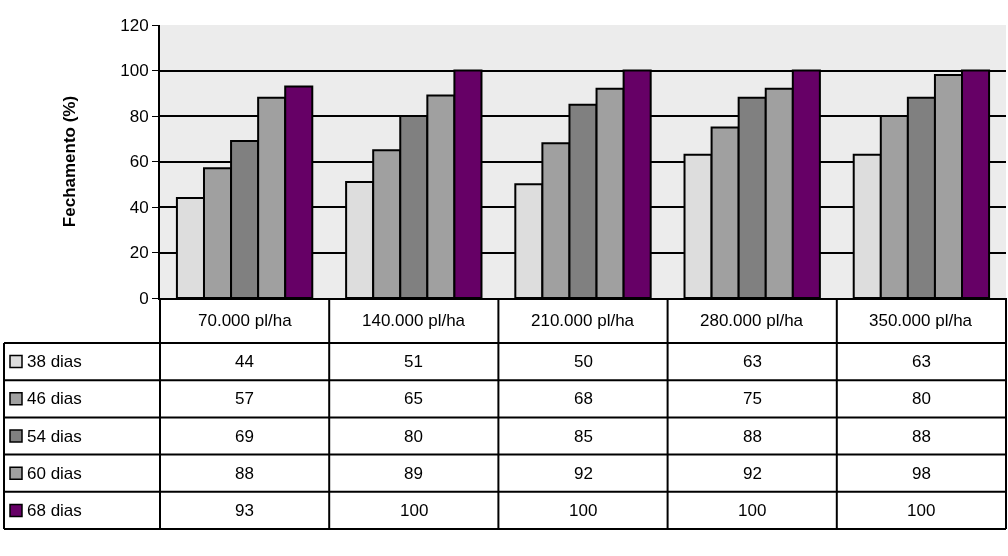 The width and height of the screenshot is (1008, 556). I want to click on x-tick-label: 210.000 pl/ha, so click(583, 320).